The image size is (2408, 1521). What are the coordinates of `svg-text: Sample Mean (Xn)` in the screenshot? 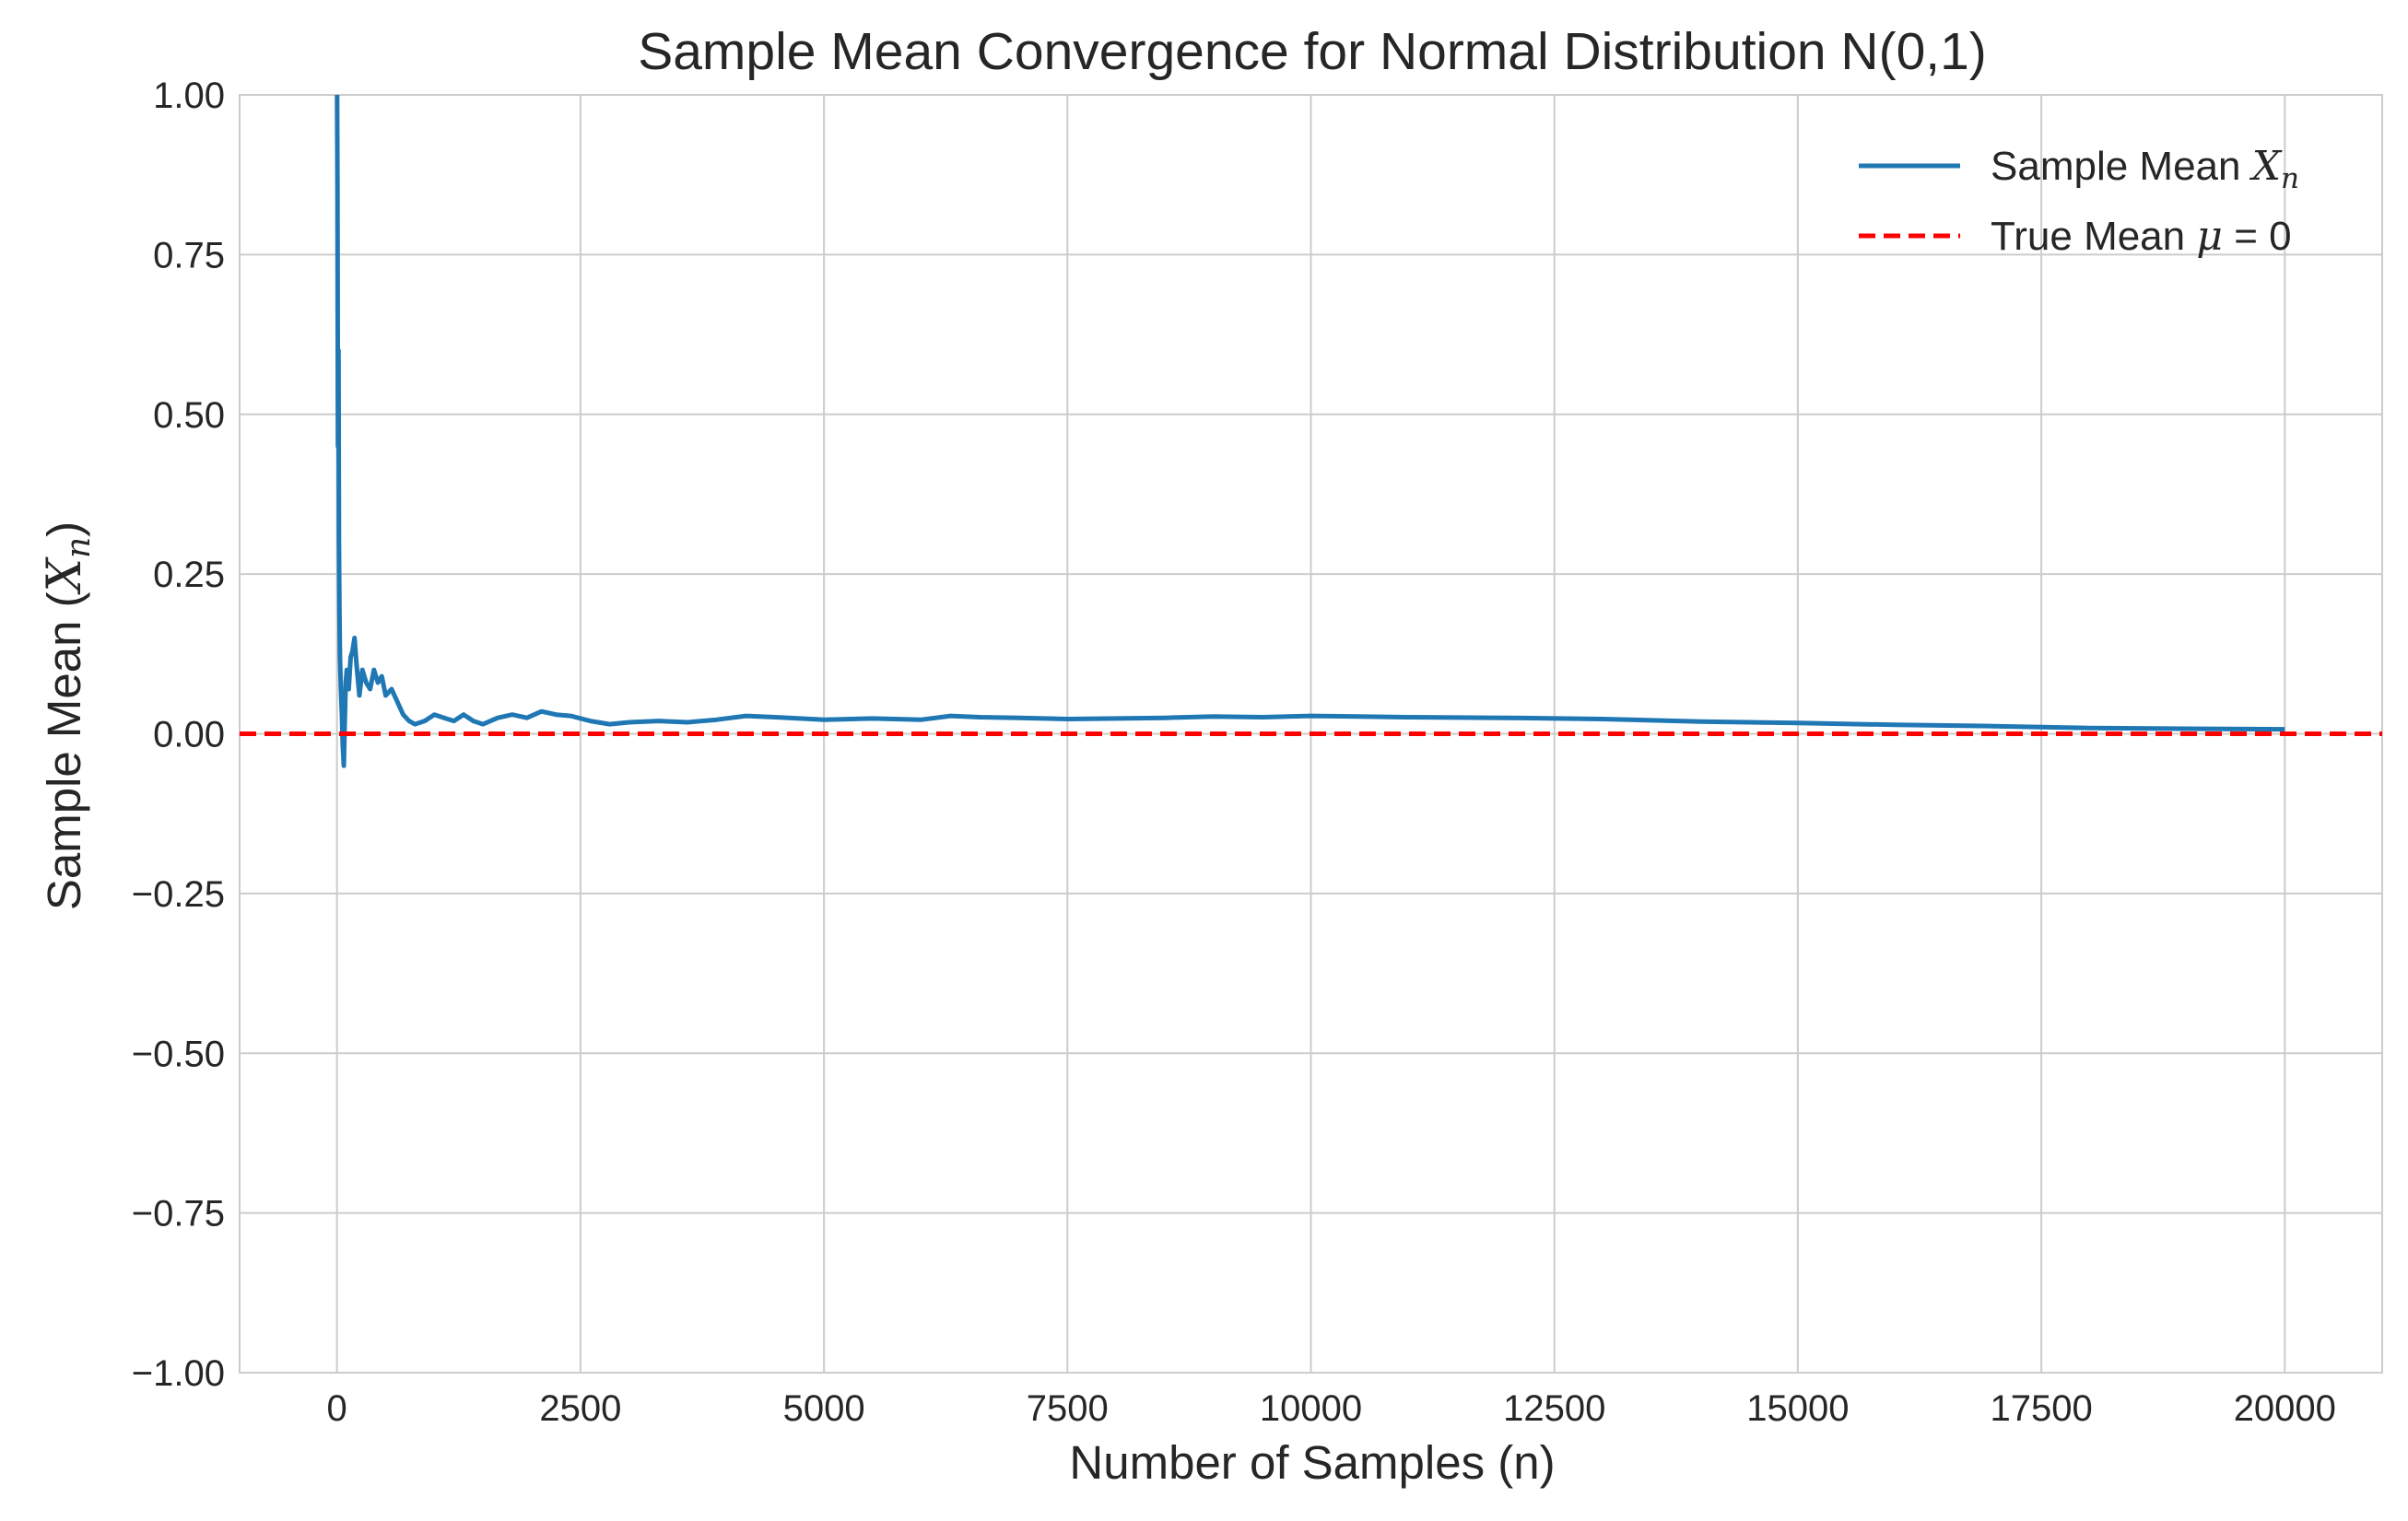 It's located at (68, 715).